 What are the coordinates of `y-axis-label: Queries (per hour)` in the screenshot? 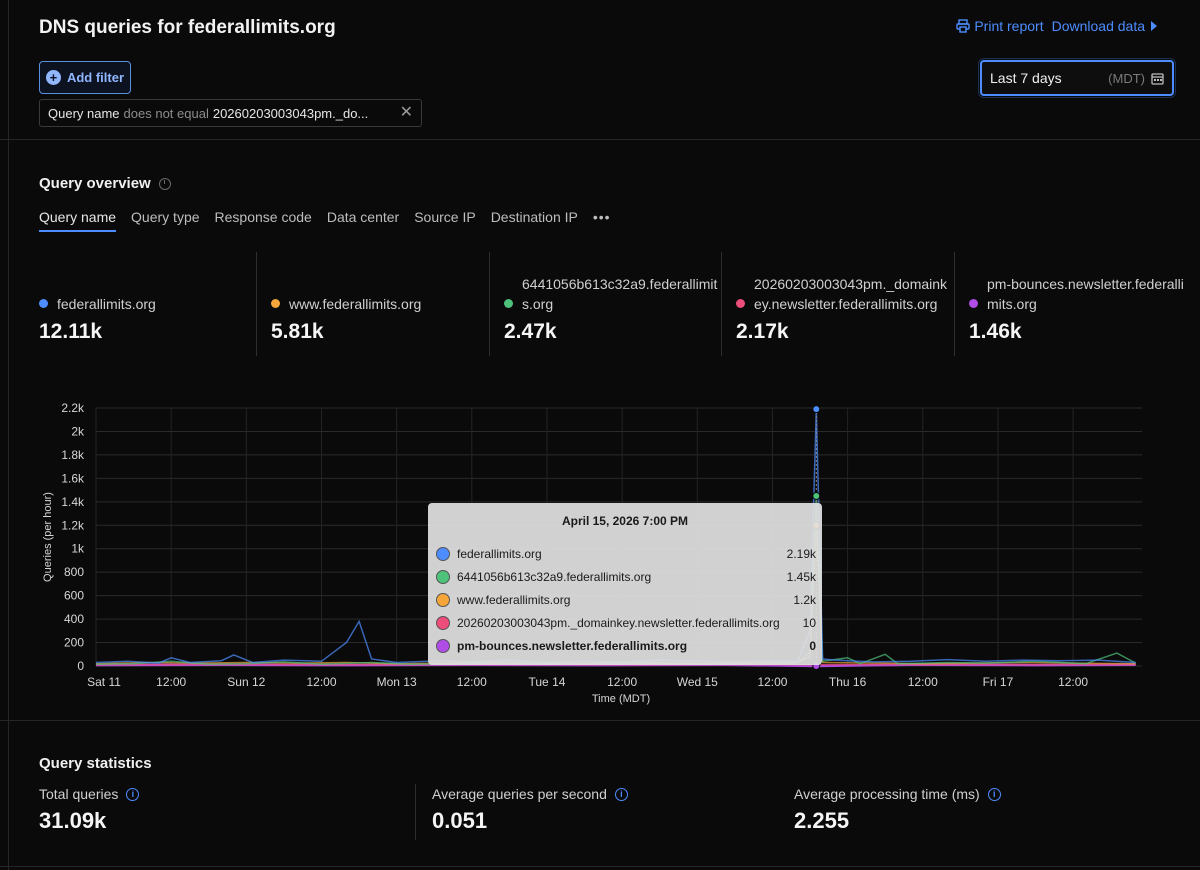 It's located at (48, 537).